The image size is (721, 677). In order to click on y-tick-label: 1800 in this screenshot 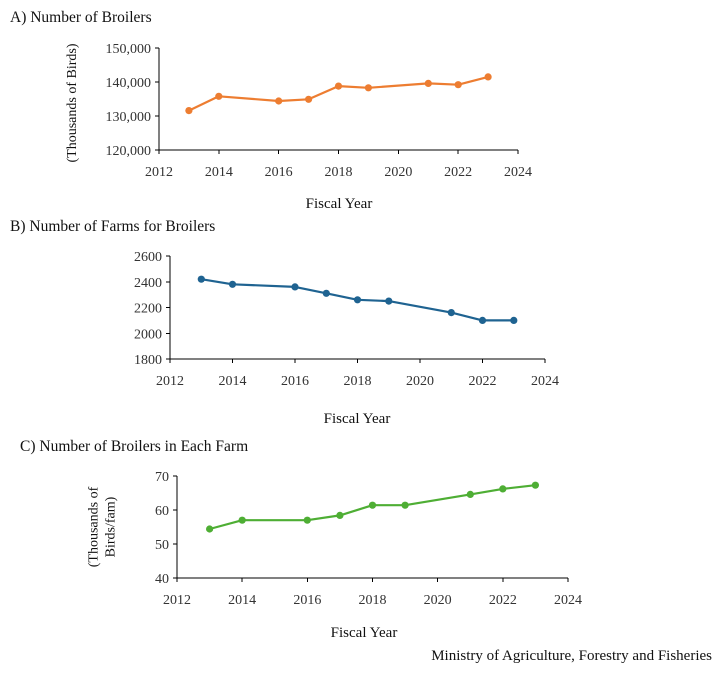, I will do `click(148, 360)`.